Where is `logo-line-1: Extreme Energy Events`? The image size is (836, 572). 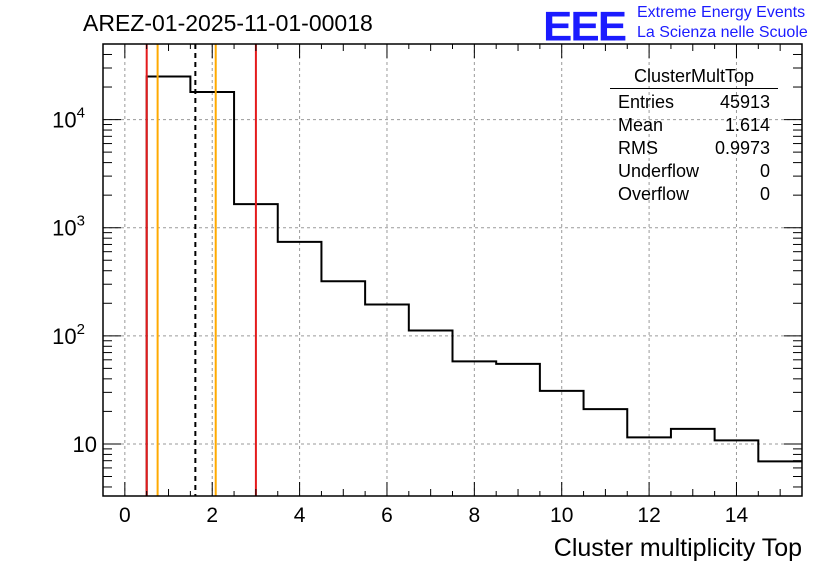
logo-line-1: Extreme Energy Events is located at coordinates (721, 12).